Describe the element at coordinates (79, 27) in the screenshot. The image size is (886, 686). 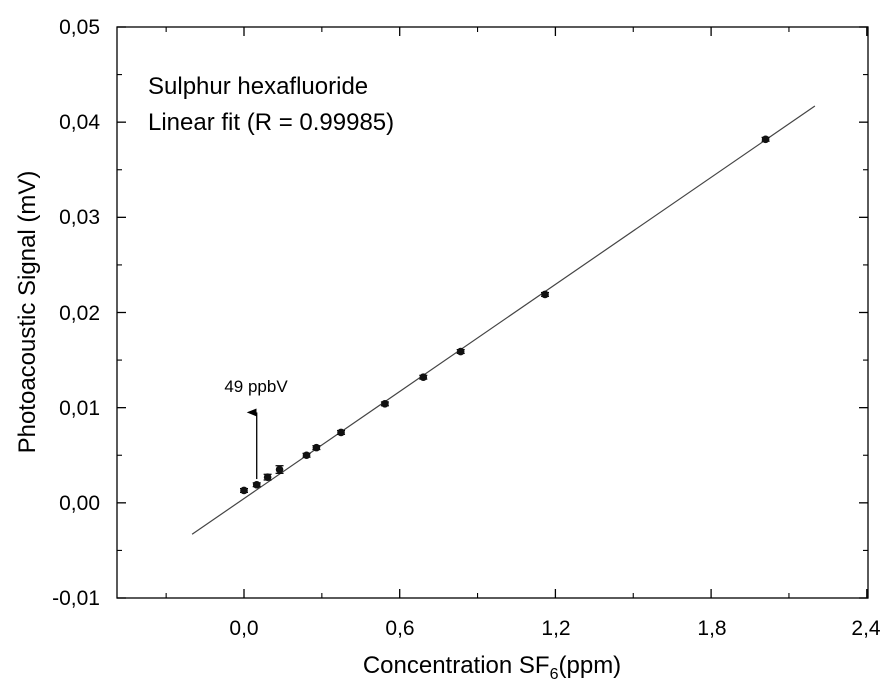
I see `y-tick-label: 0,05` at that location.